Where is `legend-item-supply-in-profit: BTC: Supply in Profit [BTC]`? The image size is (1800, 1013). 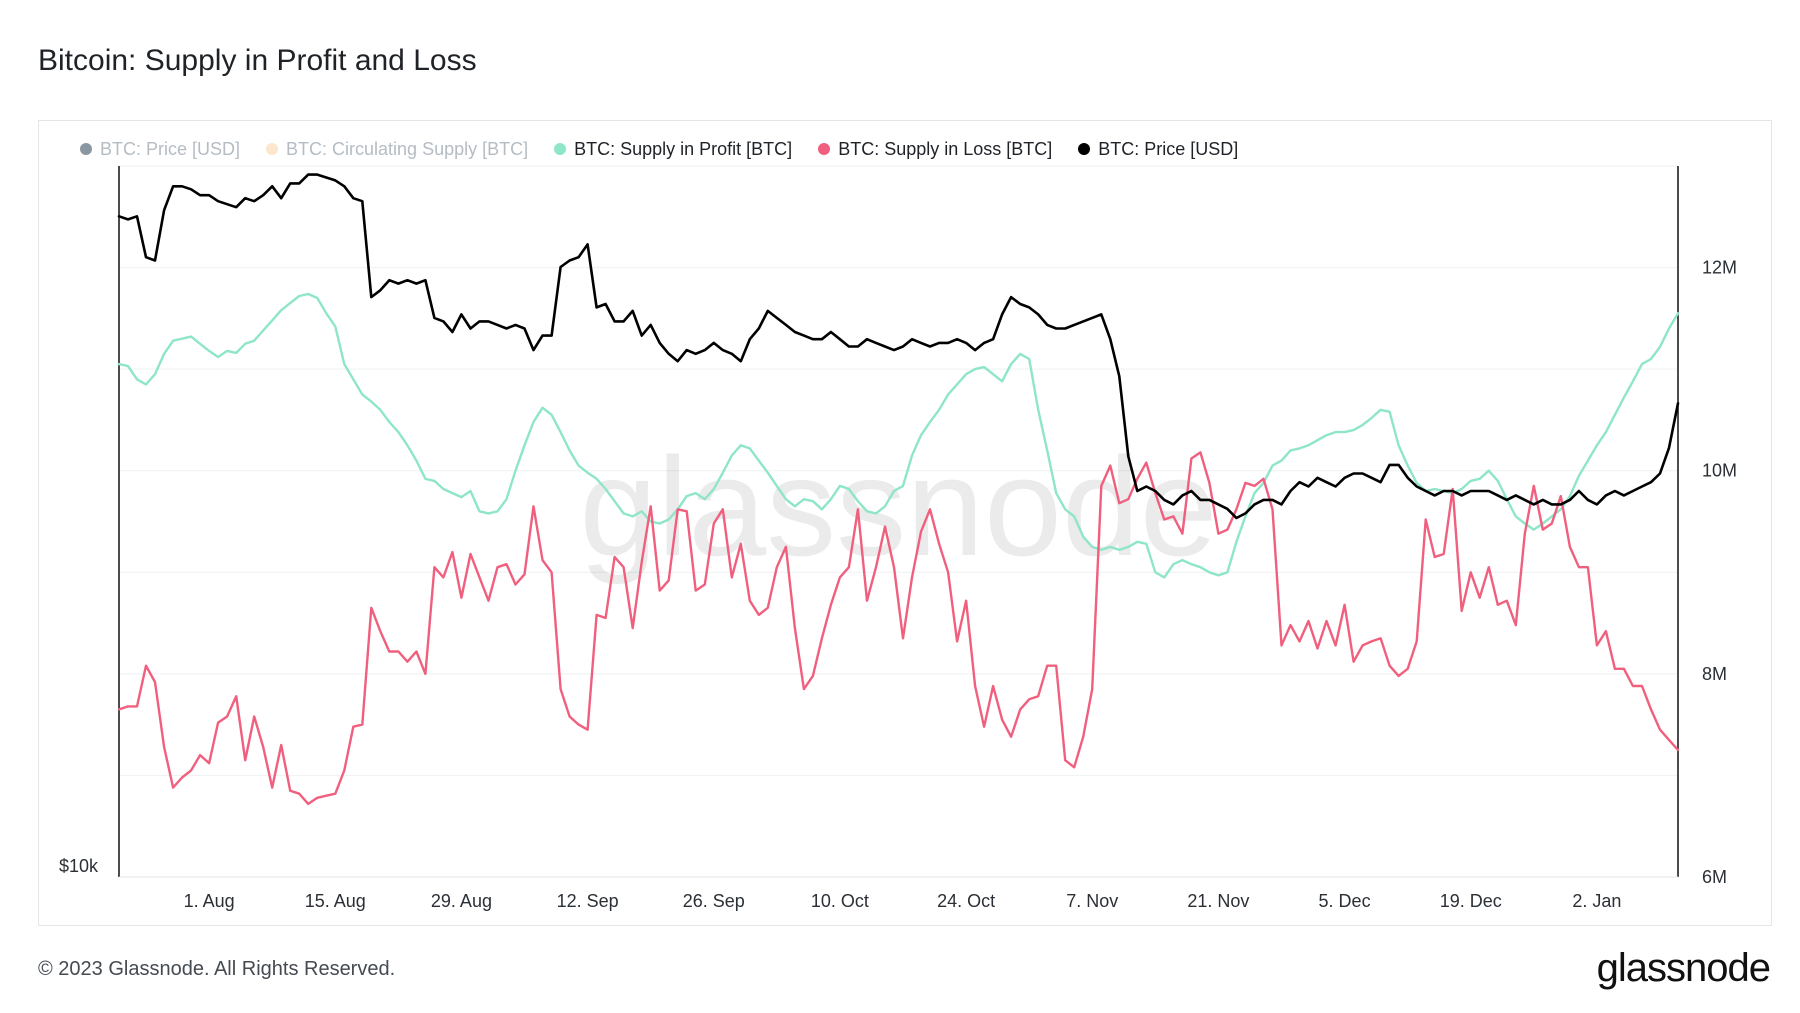
legend-item-supply-in-profit: BTC: Supply in Profit [BTC] is located at coordinates (673, 149).